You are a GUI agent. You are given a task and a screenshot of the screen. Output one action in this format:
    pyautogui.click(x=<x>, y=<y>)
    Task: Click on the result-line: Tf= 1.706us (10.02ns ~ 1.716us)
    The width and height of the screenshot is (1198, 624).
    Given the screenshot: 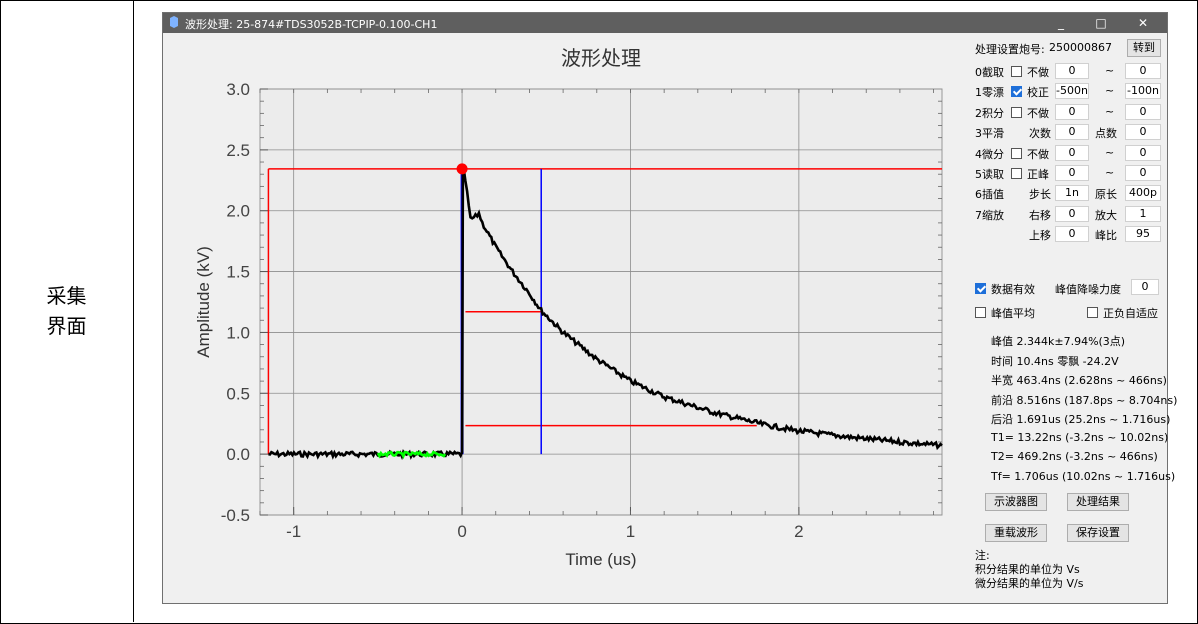 What is the action you would take?
    pyautogui.click(x=1083, y=476)
    